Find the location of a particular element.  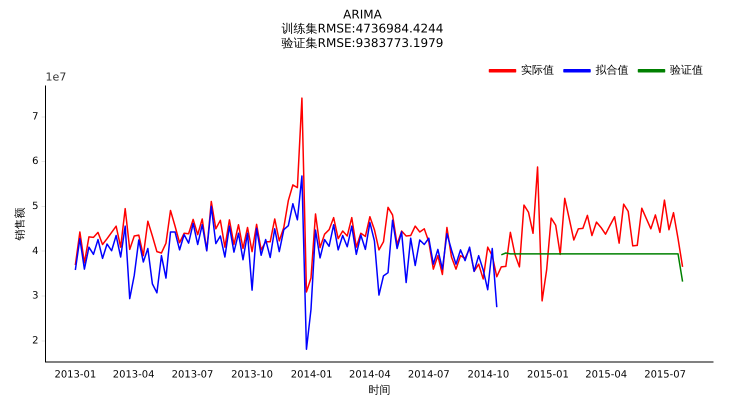

x-tick-label: 2014-10 is located at coordinates (488, 374).